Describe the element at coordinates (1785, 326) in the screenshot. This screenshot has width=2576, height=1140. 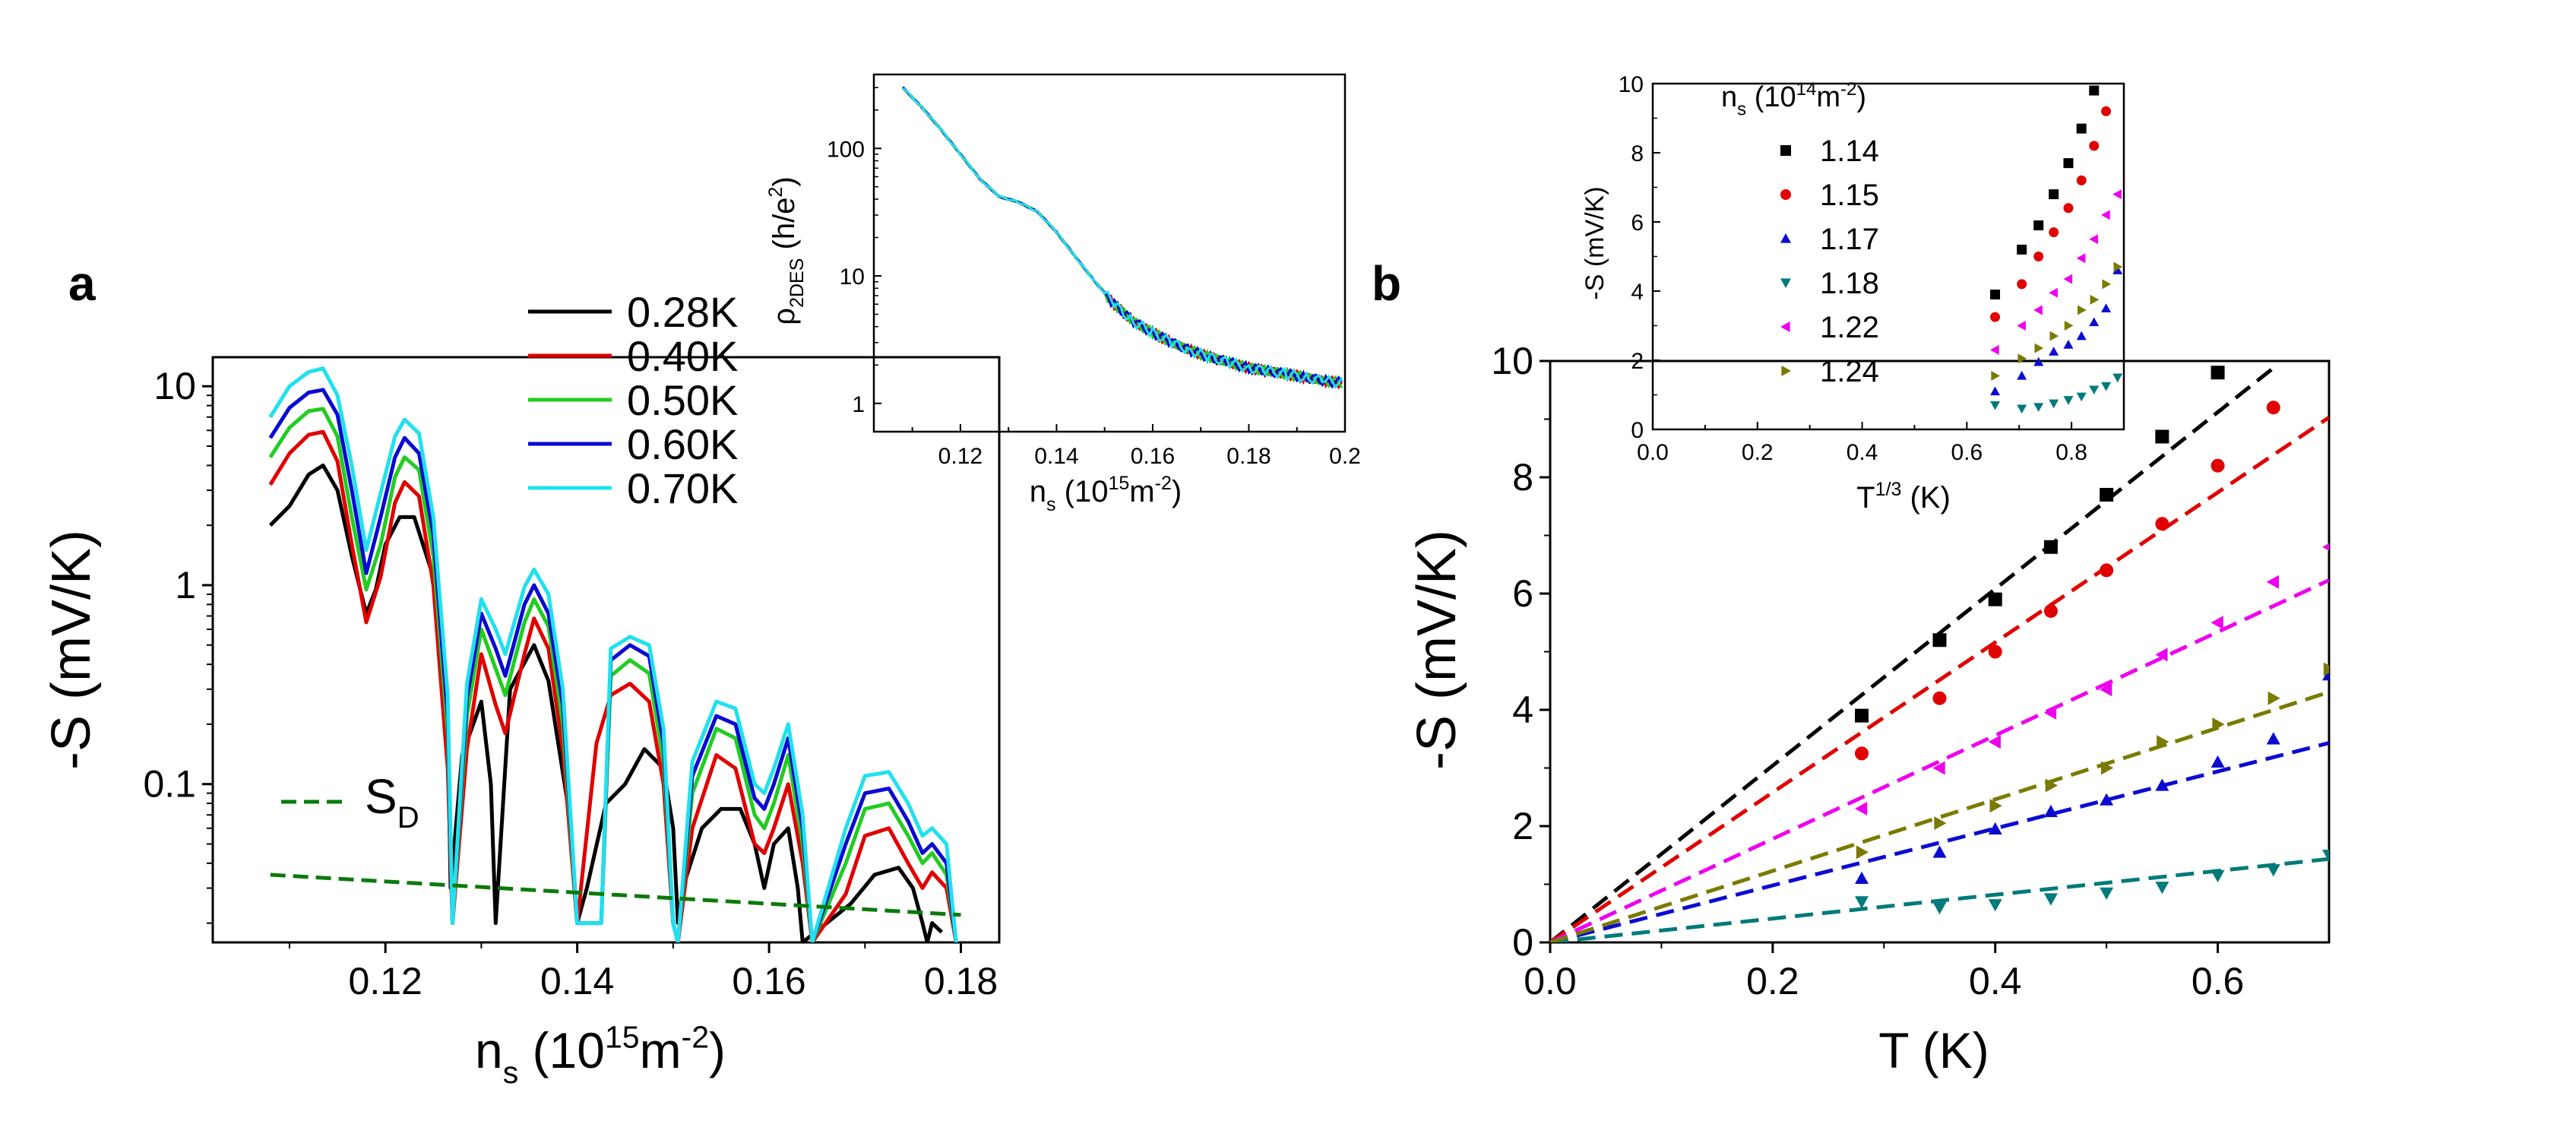
I see `inset-legend-marker-1.22` at that location.